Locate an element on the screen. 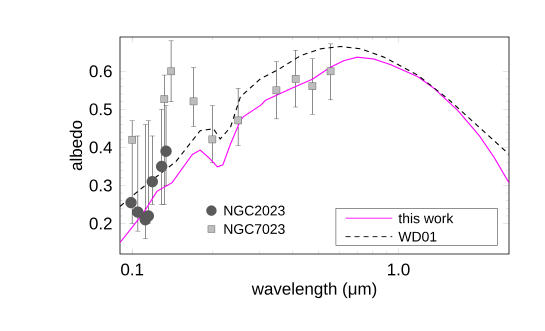 Image resolution: width=545 pixels, height=331 pixels. y-axis-title: albedo is located at coordinates (76, 145).